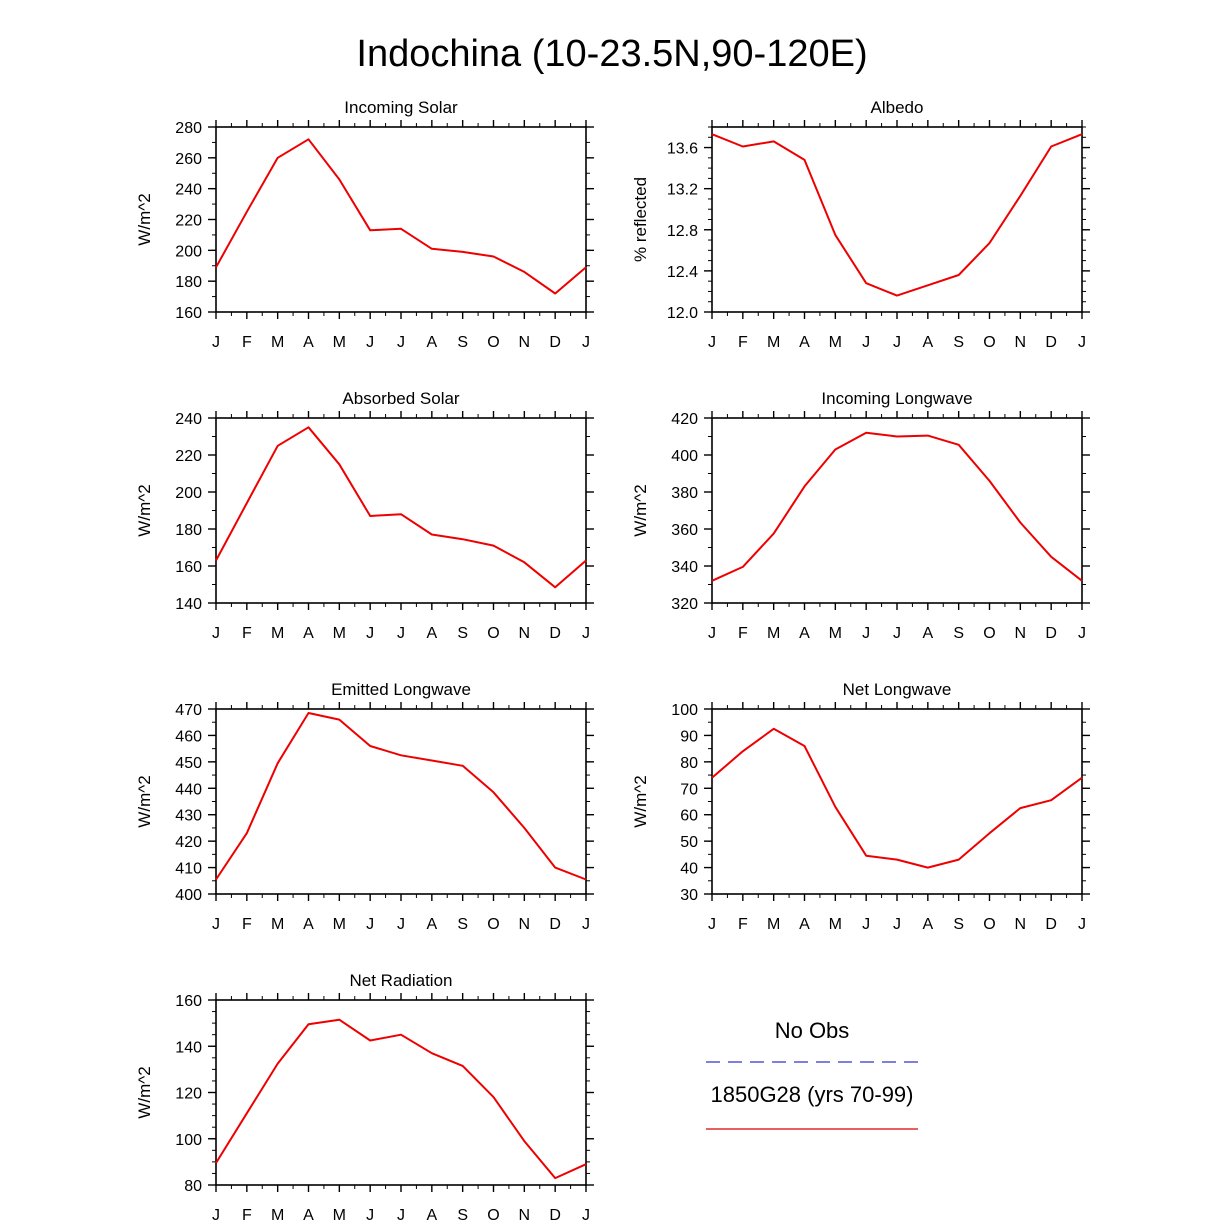  What do you see at coordinates (689, 816) in the screenshot?
I see `y-tick-label: 60` at bounding box center [689, 816].